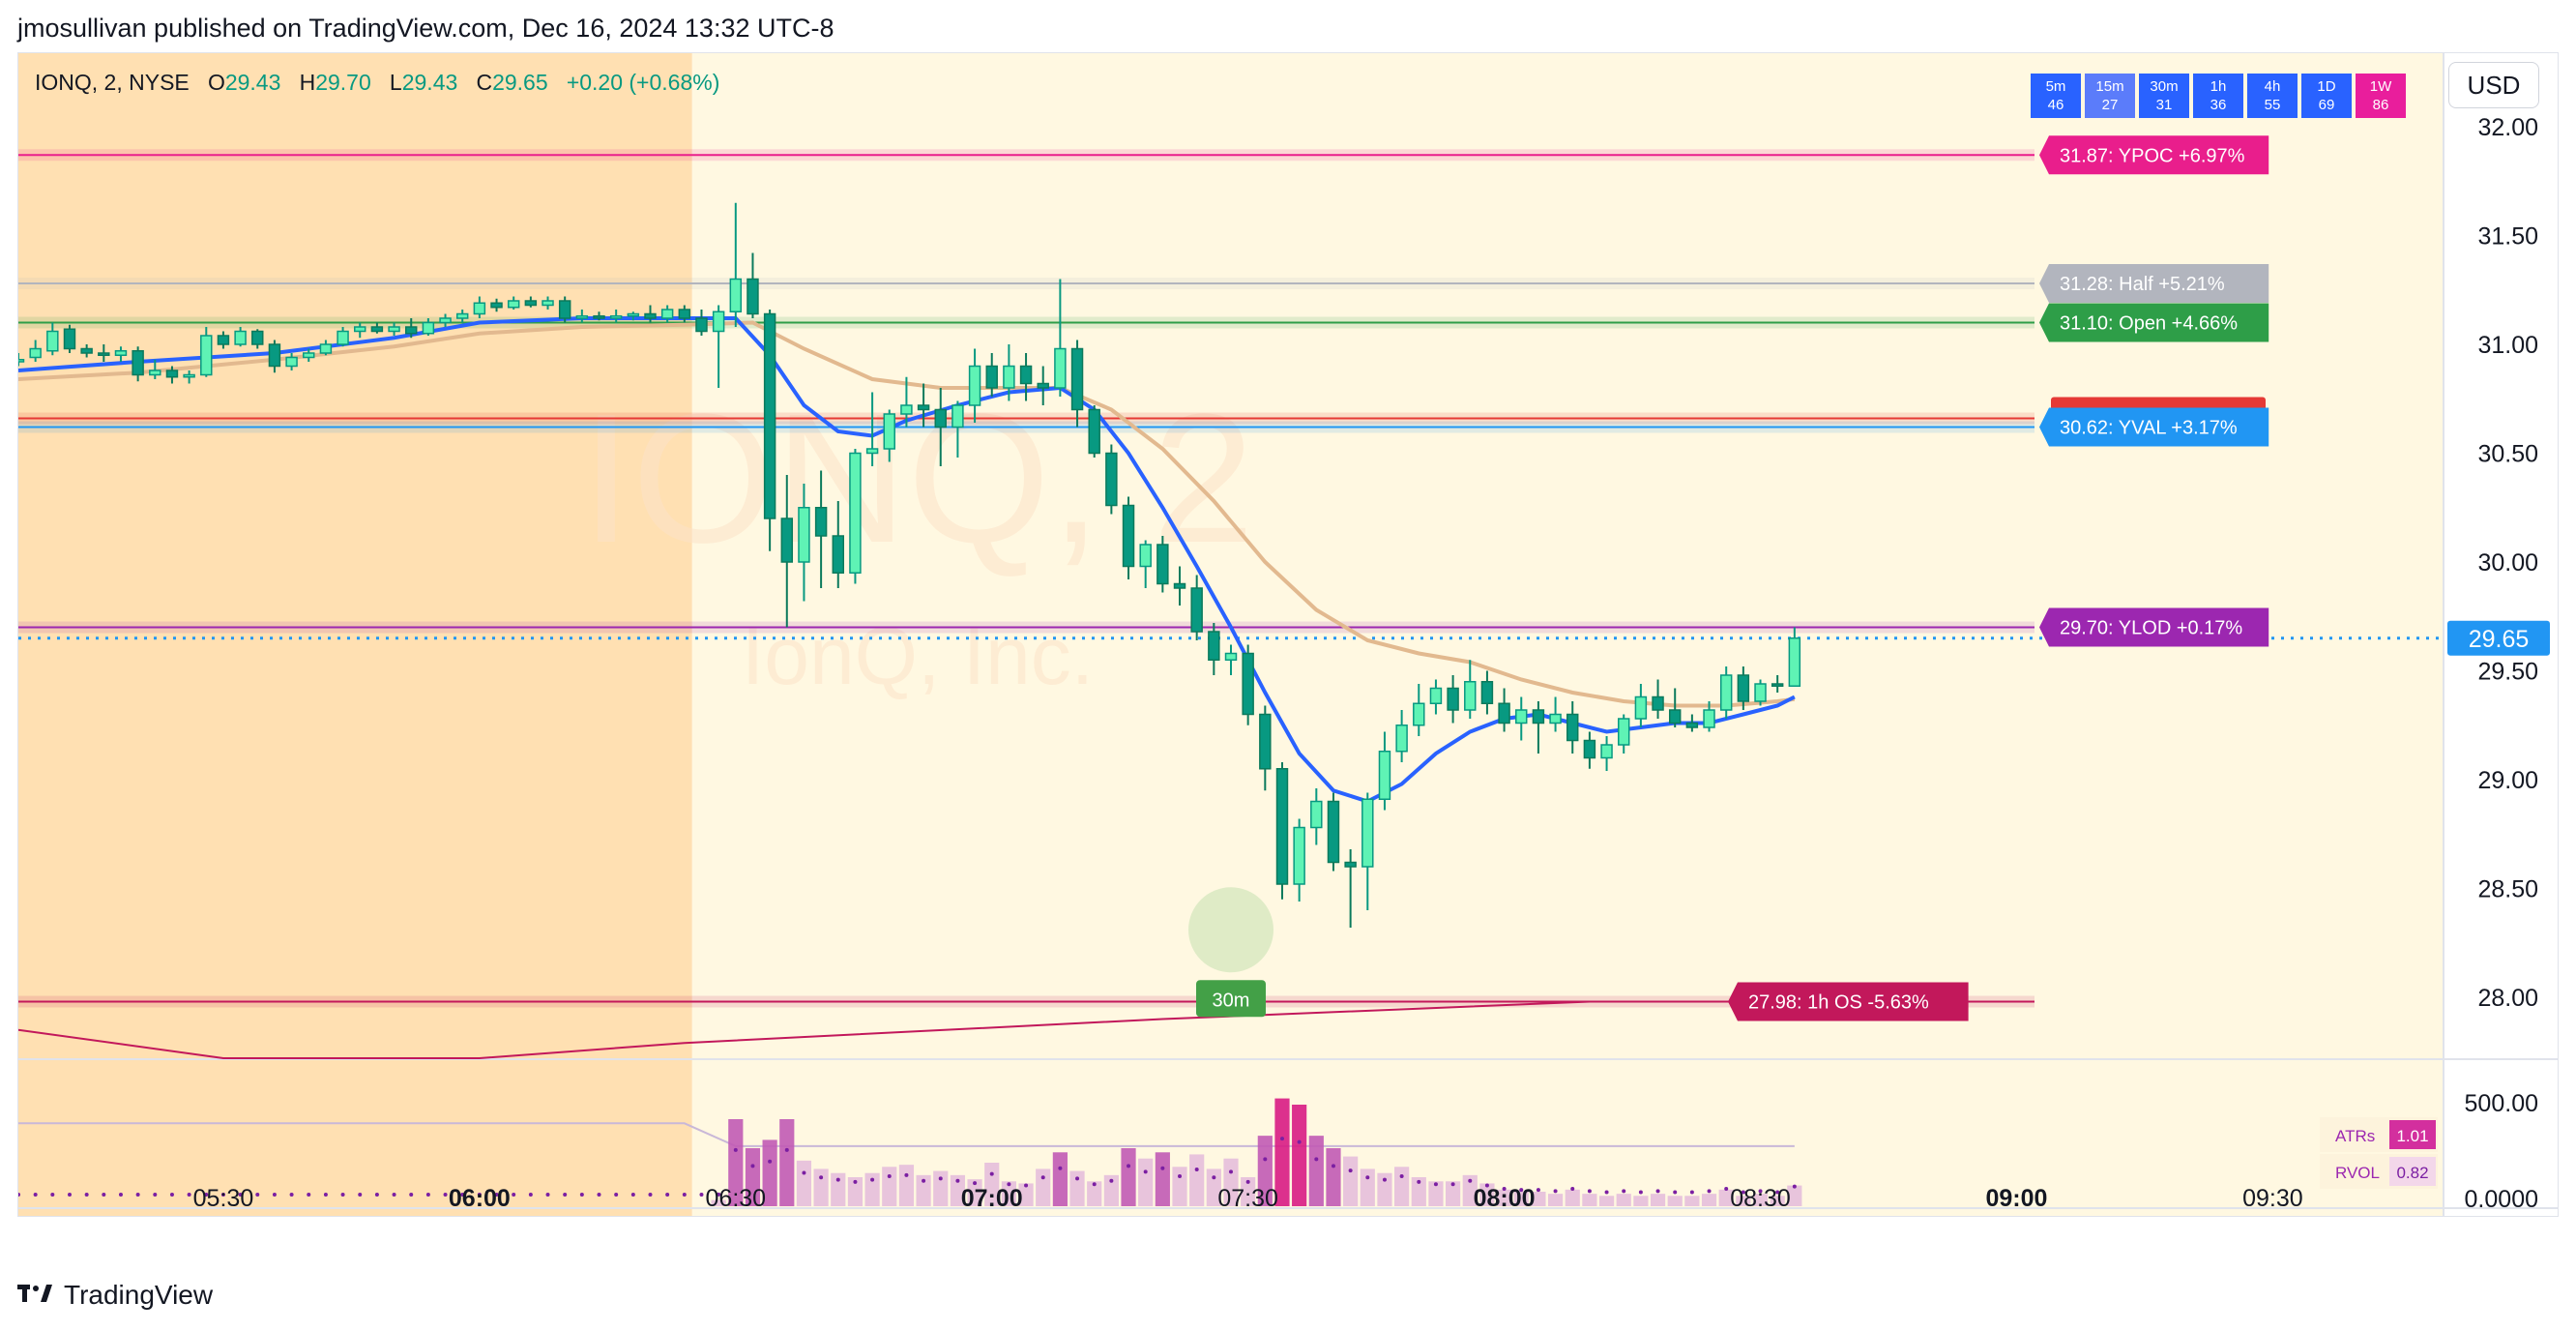 This screenshot has height=1331, width=2576. What do you see at coordinates (2110, 96) in the screenshot?
I see `timeframe-cell-15m: 15m 27` at bounding box center [2110, 96].